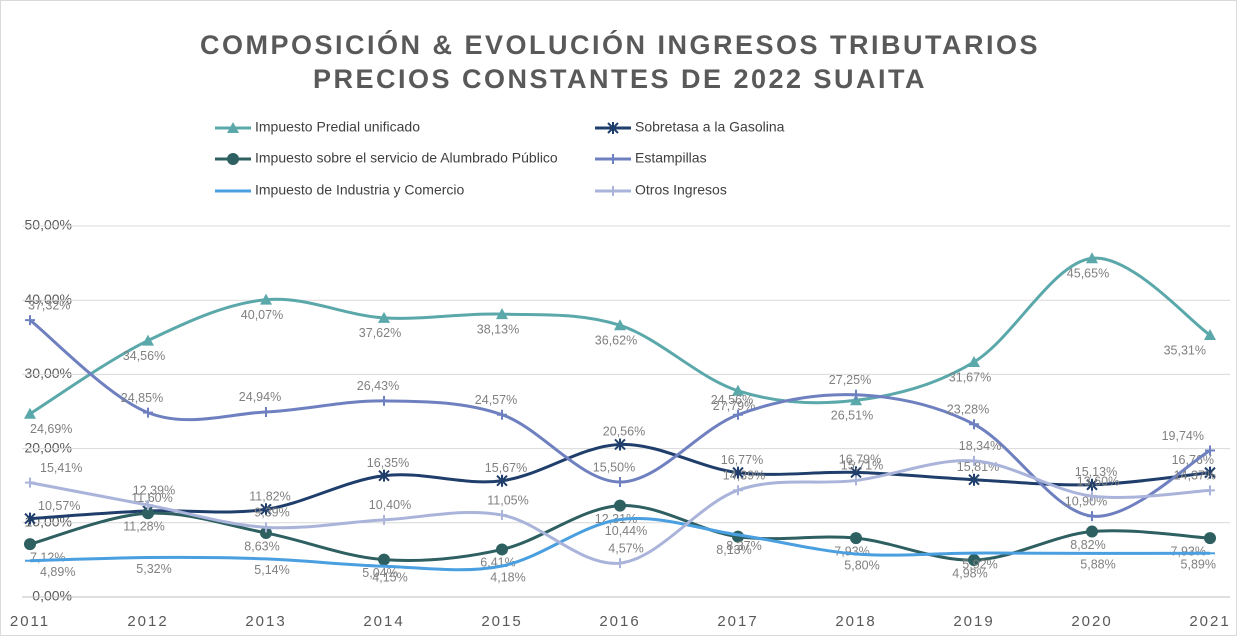 The width and height of the screenshot is (1237, 636). Describe the element at coordinates (1198, 565) in the screenshot. I see `data-label: 5,89%` at that location.